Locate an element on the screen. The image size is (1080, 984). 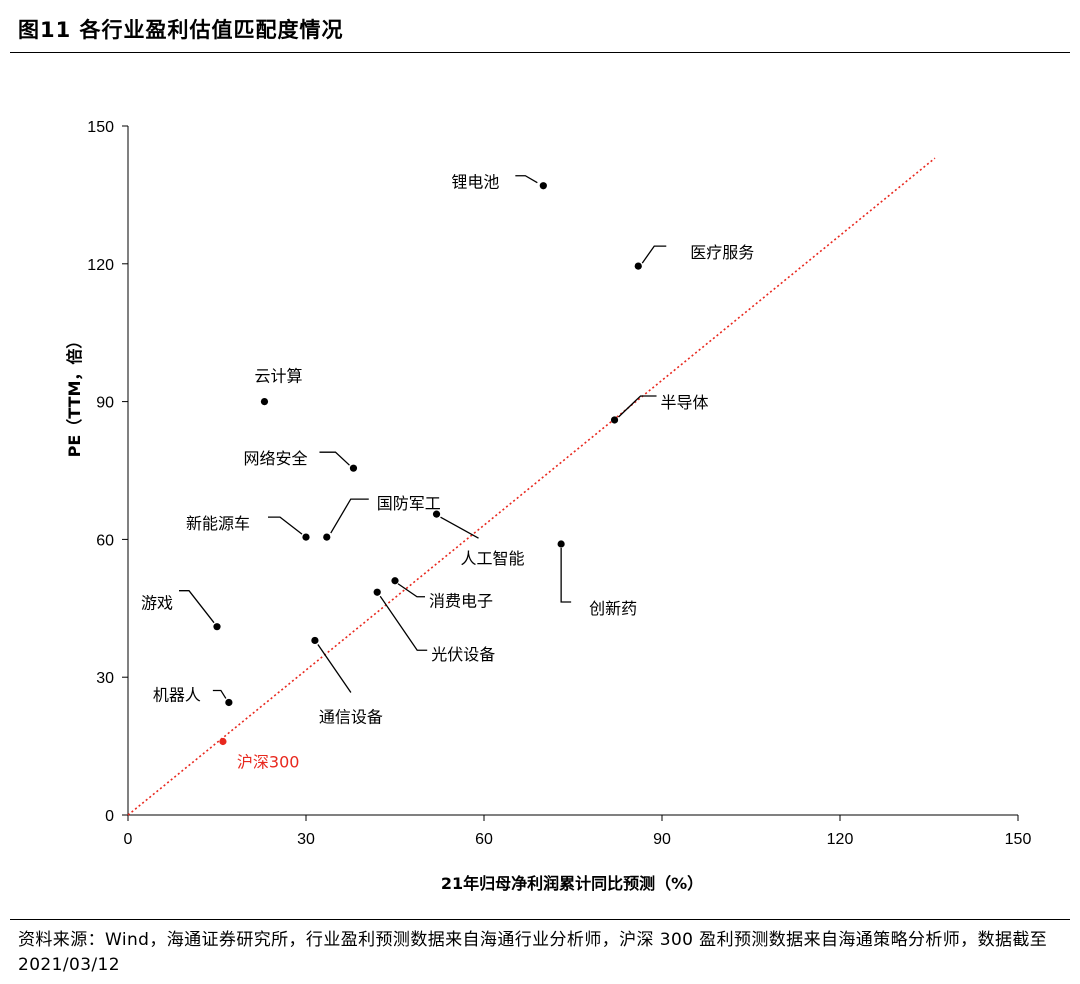
x-tick-label: 0 is located at coordinates (128, 839).